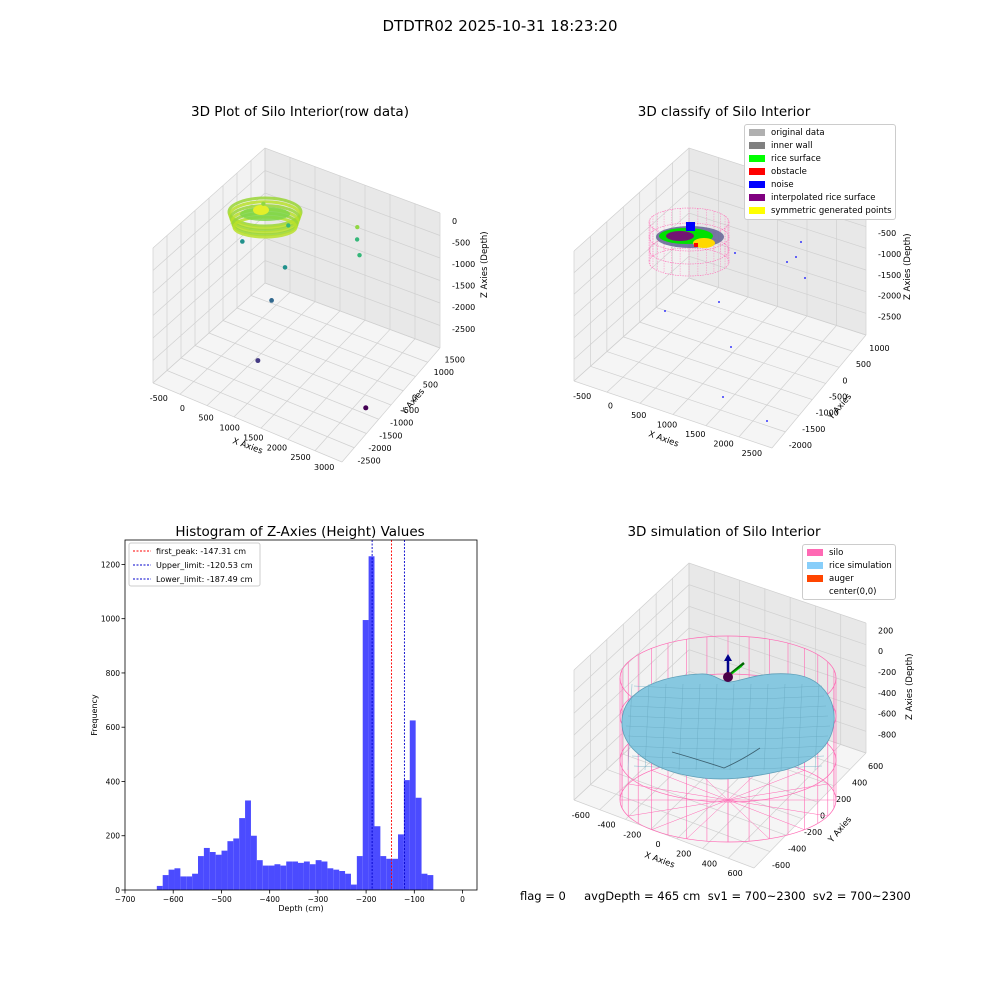 Image resolution: width=1000 pixels, height=1000 pixels. I want to click on y-tick-label: -1500, so click(813, 429).